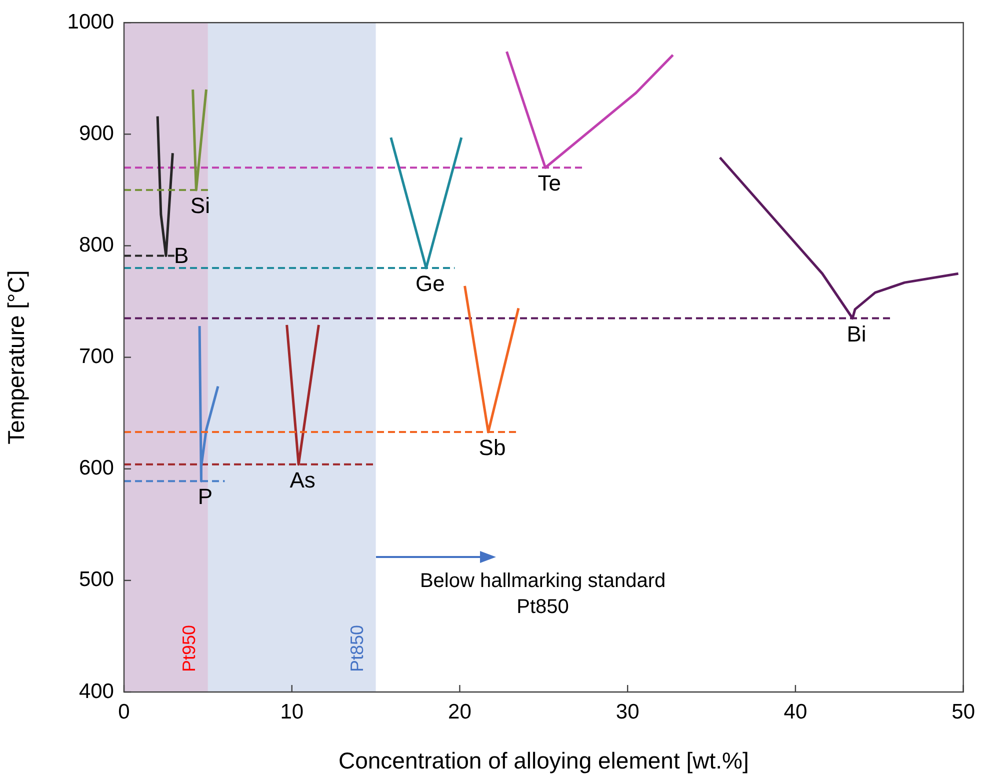 The width and height of the screenshot is (983, 780). Describe the element at coordinates (16, 357) in the screenshot. I see `y-axis-title: Temperature [°C]` at that location.